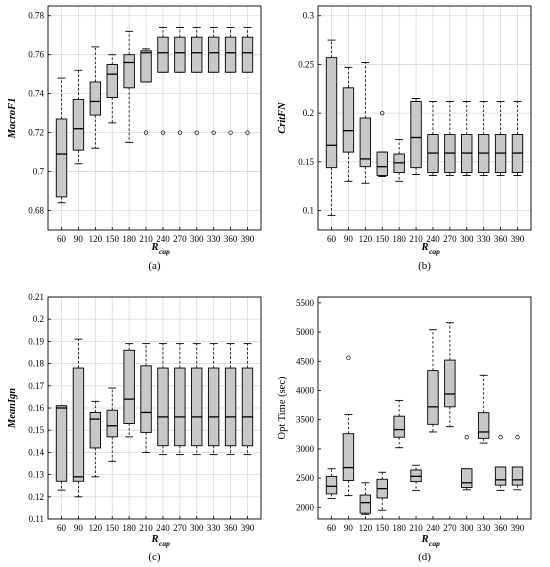 This screenshot has width=550, height=567. I want to click on y-tick-label: 4000, so click(305, 390).